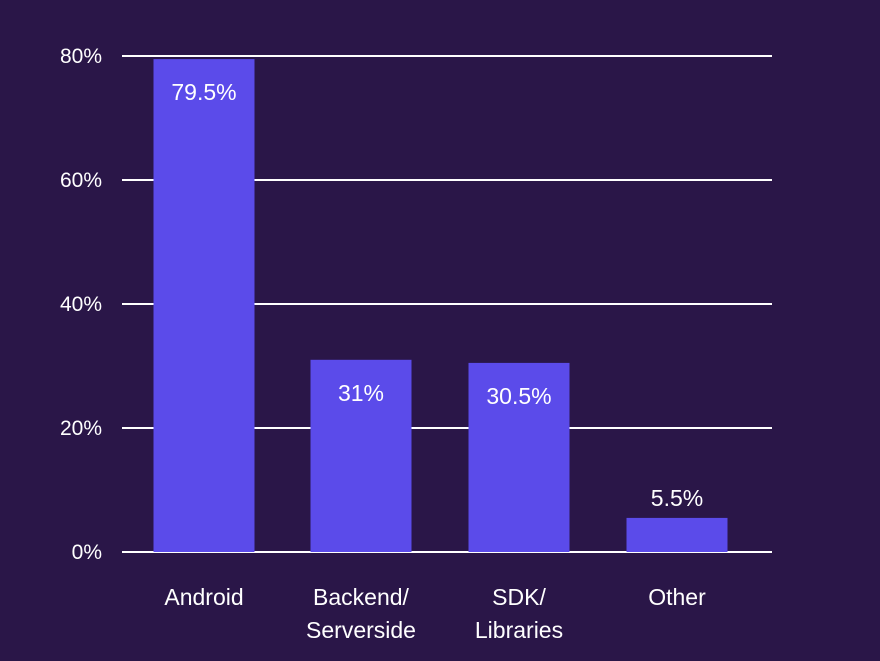 Image resolution: width=880 pixels, height=661 pixels. Describe the element at coordinates (203, 597) in the screenshot. I see `x-category-label: Android` at that location.